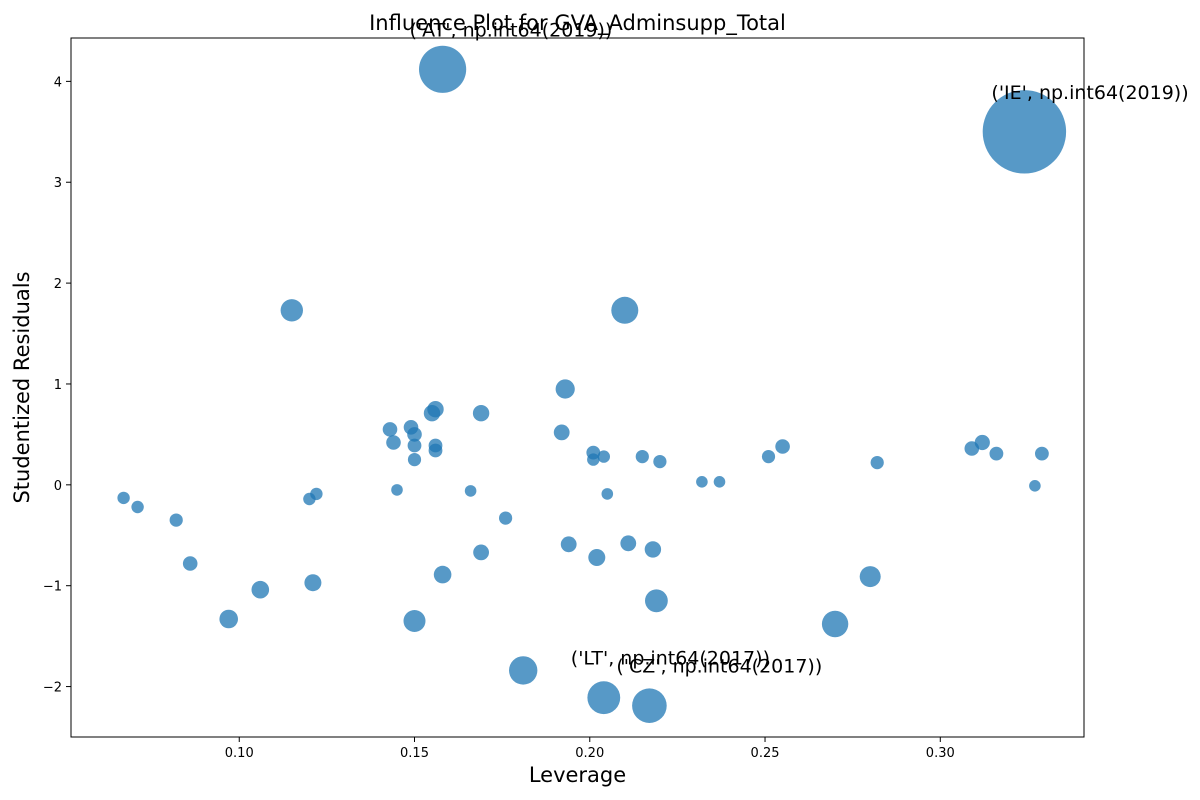 The image size is (1200, 800). Describe the element at coordinates (589, 753) in the screenshot. I see `x-tick-label-2: 0.20` at that location.